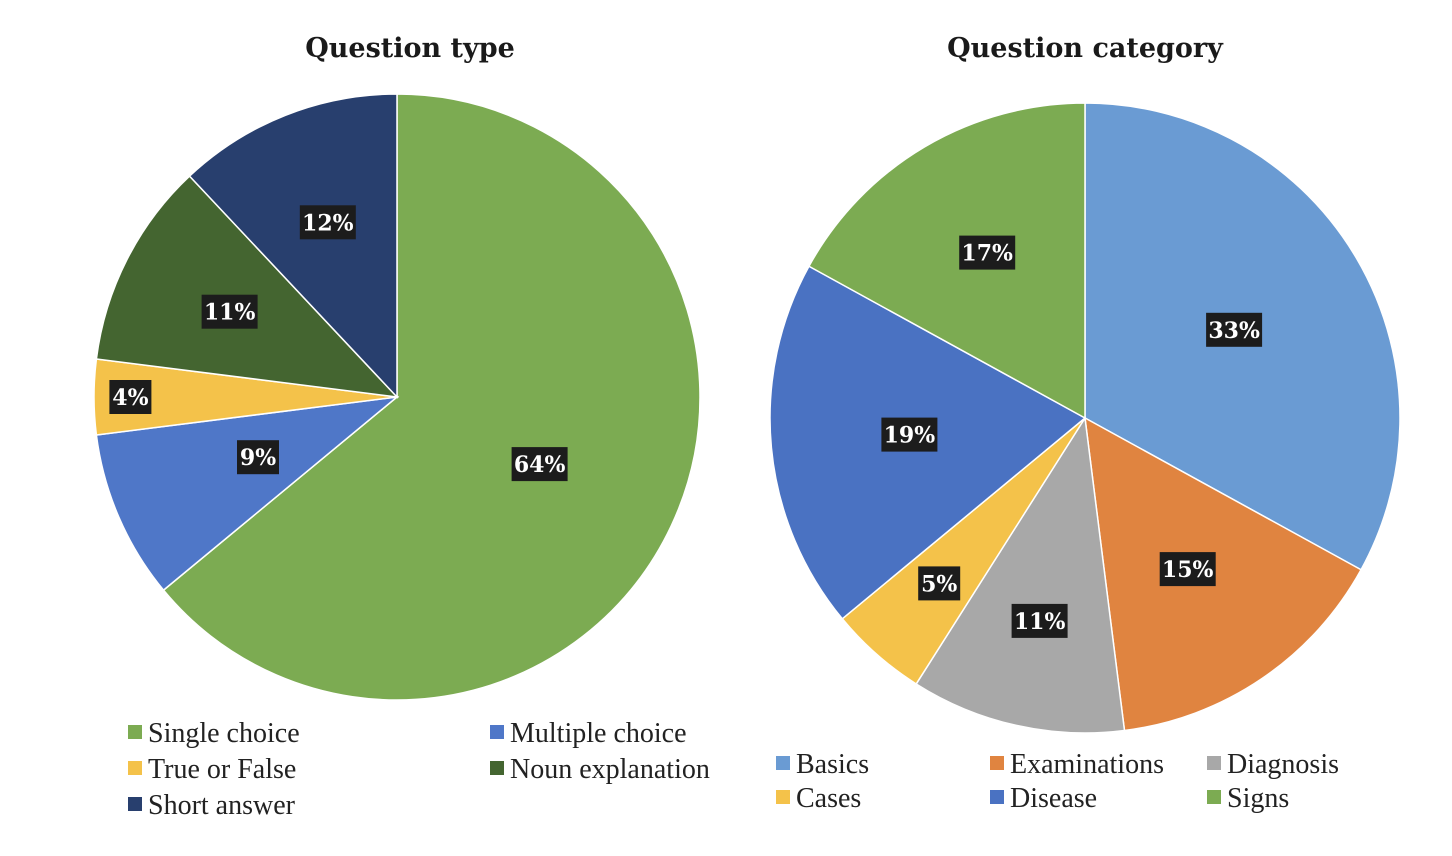 Image resolution: width=1452 pixels, height=856 pixels. I want to click on legend-item-signs: Signs, so click(1248, 798).